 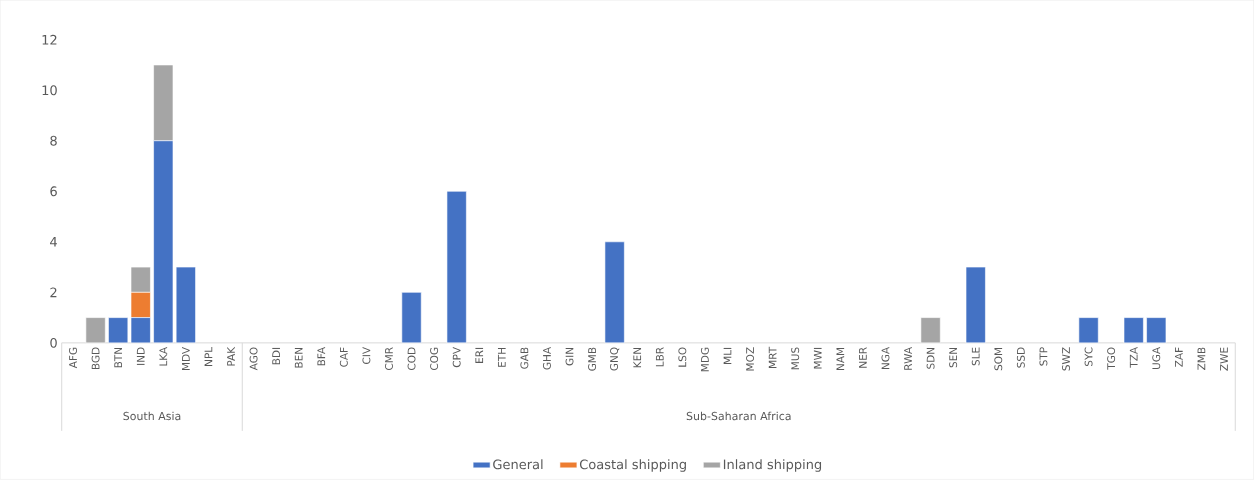 I want to click on x-tick-label: NER, so click(x=863, y=357).